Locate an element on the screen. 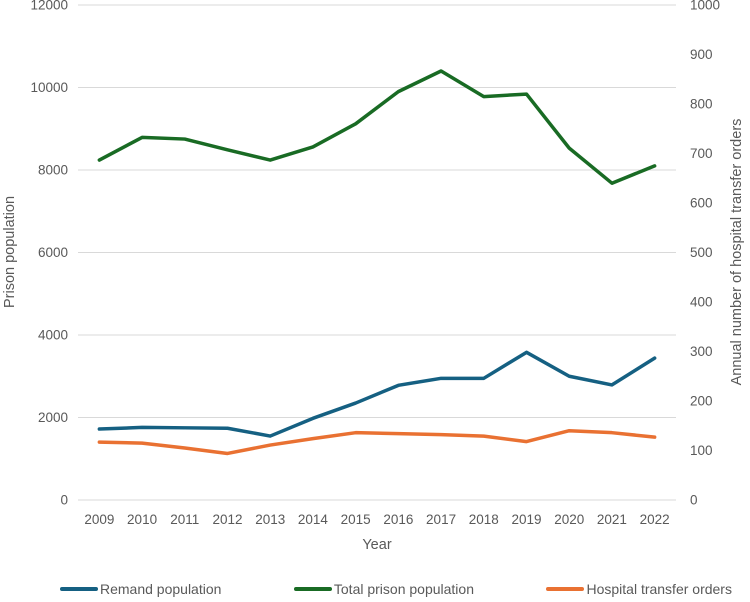  series-line-total-prison-population is located at coordinates (377, 127).